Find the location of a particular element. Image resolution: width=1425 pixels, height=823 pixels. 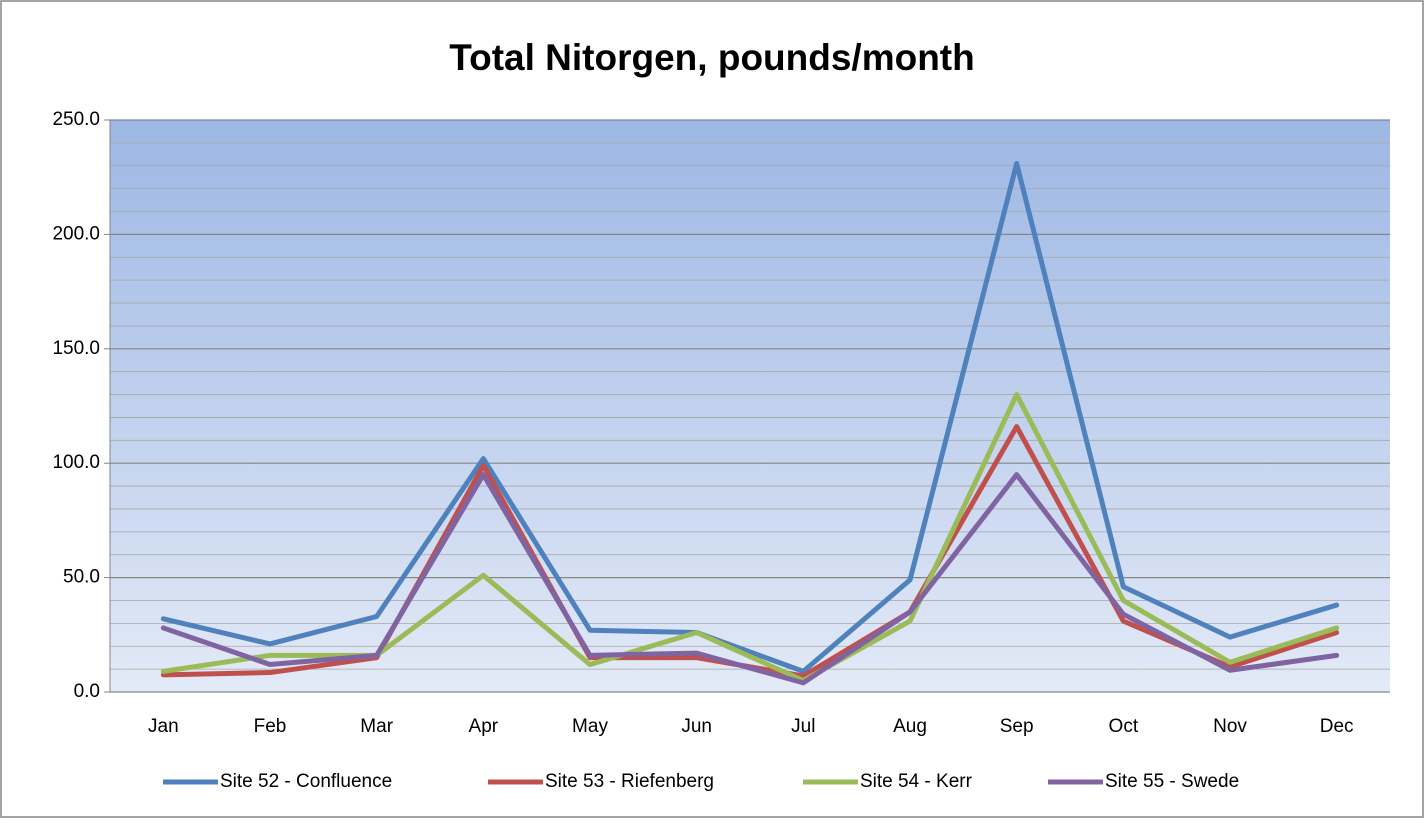

y-tick-label: 0.0 is located at coordinates (87, 691).